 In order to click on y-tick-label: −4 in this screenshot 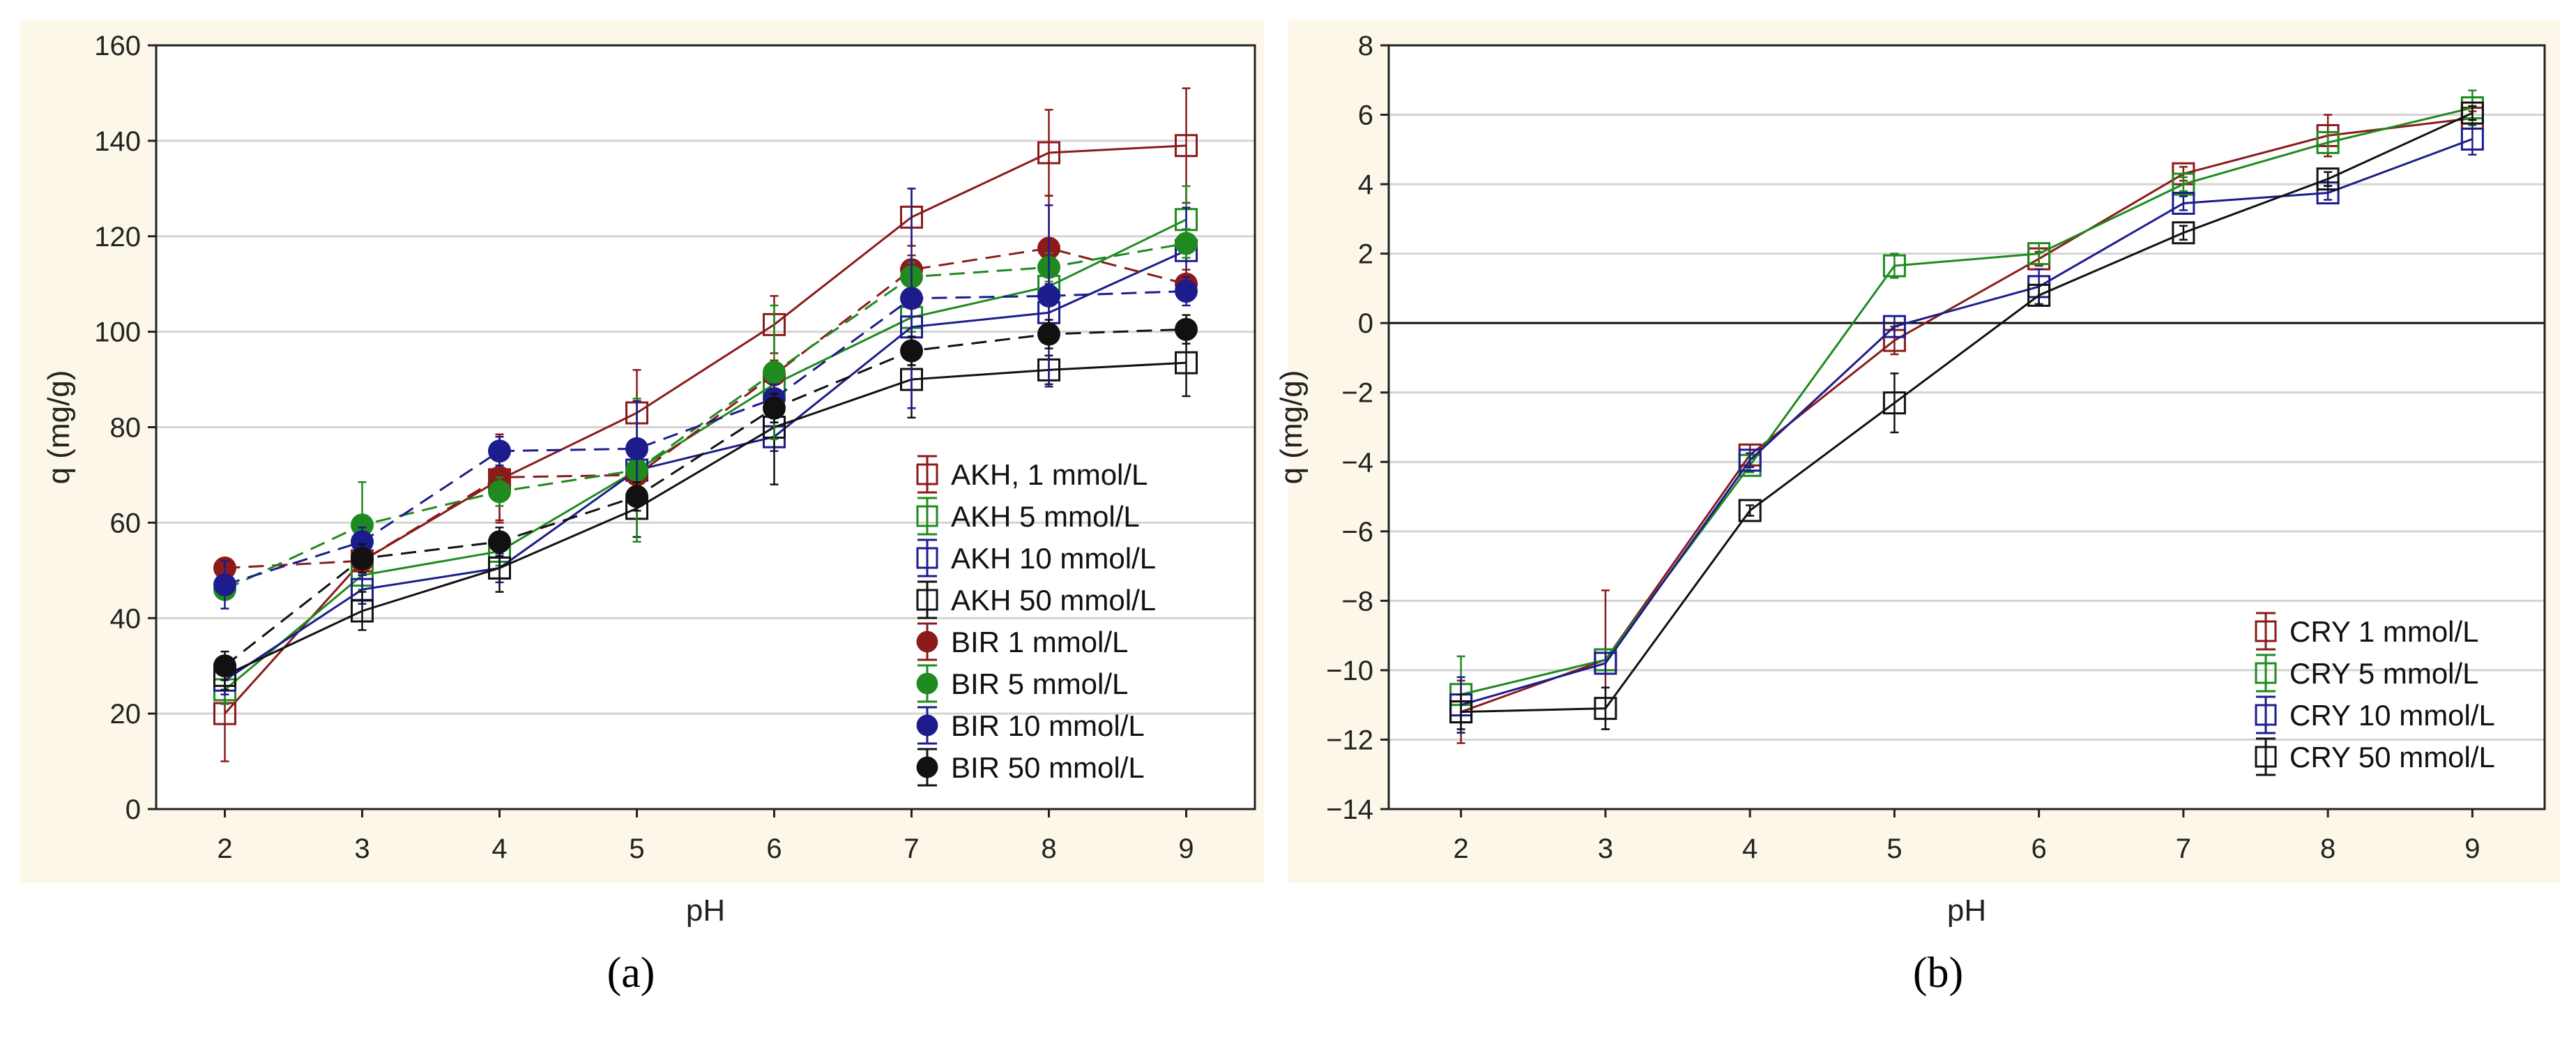, I will do `click(1357, 462)`.